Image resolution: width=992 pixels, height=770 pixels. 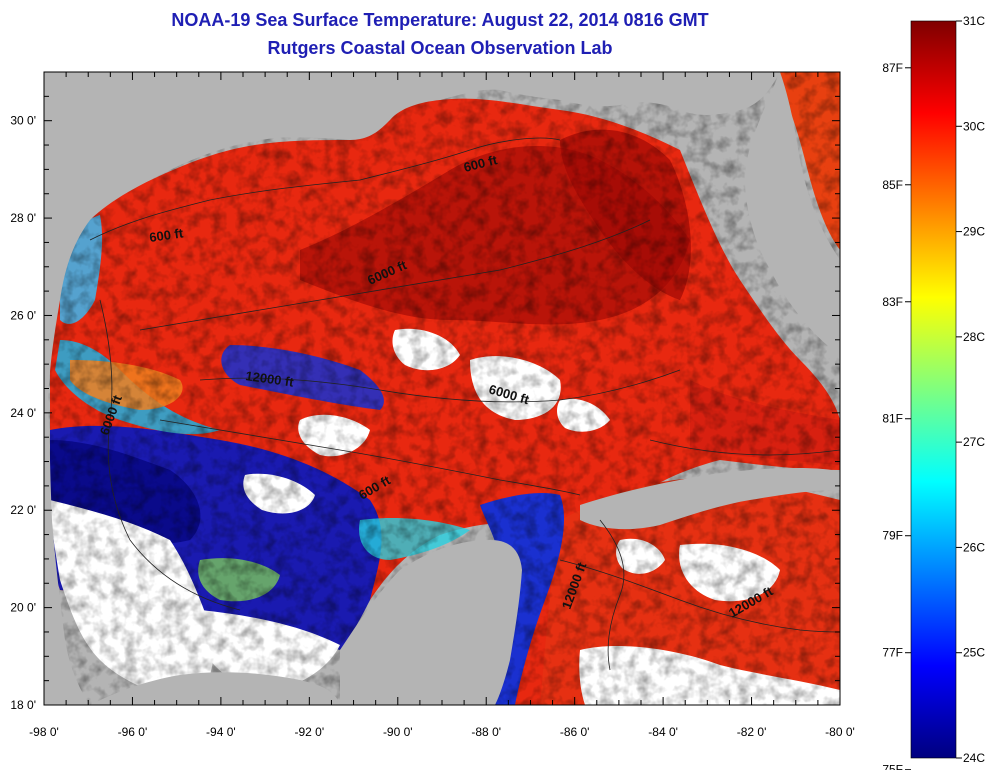 What do you see at coordinates (23, 705) in the screenshot?
I see `latitude-tick-label: 18 0'` at bounding box center [23, 705].